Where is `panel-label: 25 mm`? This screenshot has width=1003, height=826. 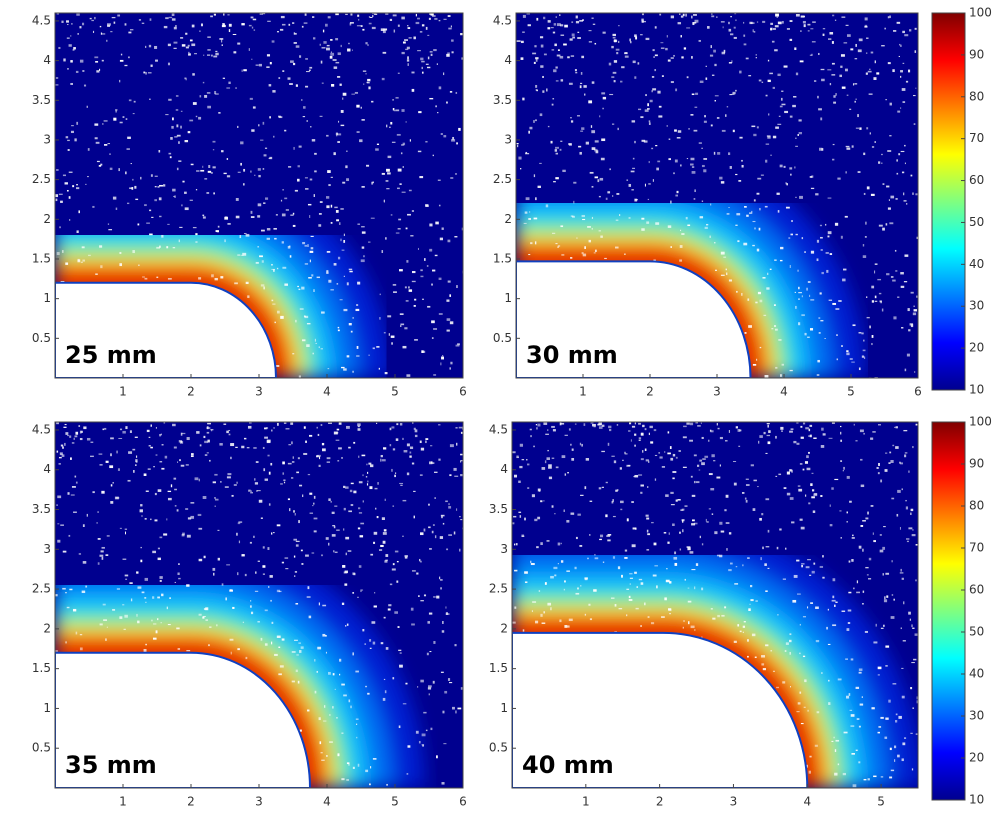
panel-label: 25 mm is located at coordinates (111, 355).